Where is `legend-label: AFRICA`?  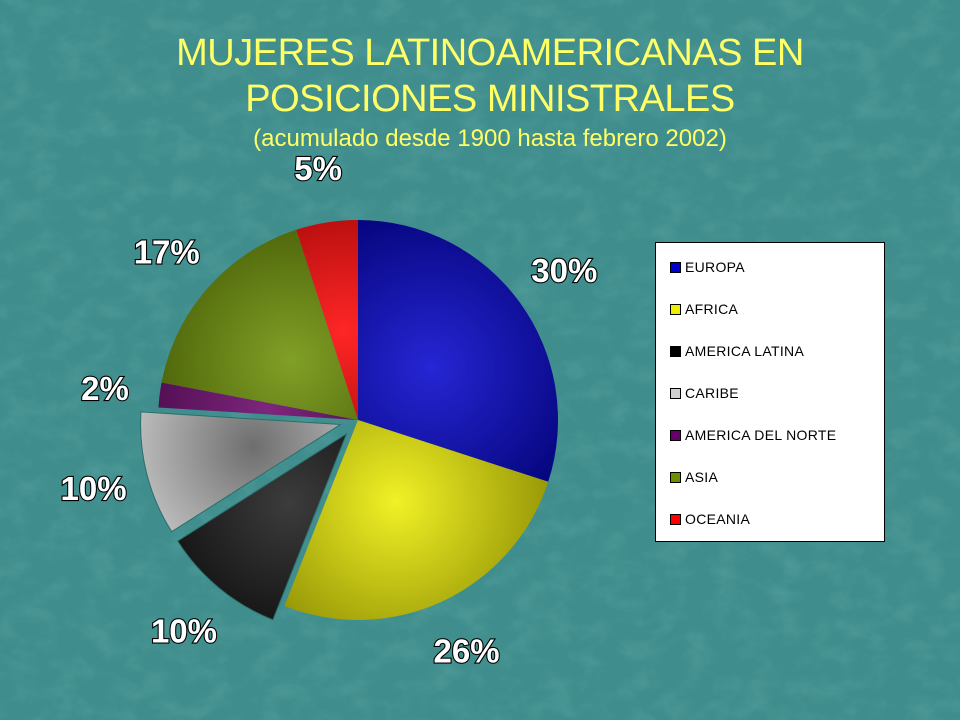
legend-label: AFRICA is located at coordinates (712, 309).